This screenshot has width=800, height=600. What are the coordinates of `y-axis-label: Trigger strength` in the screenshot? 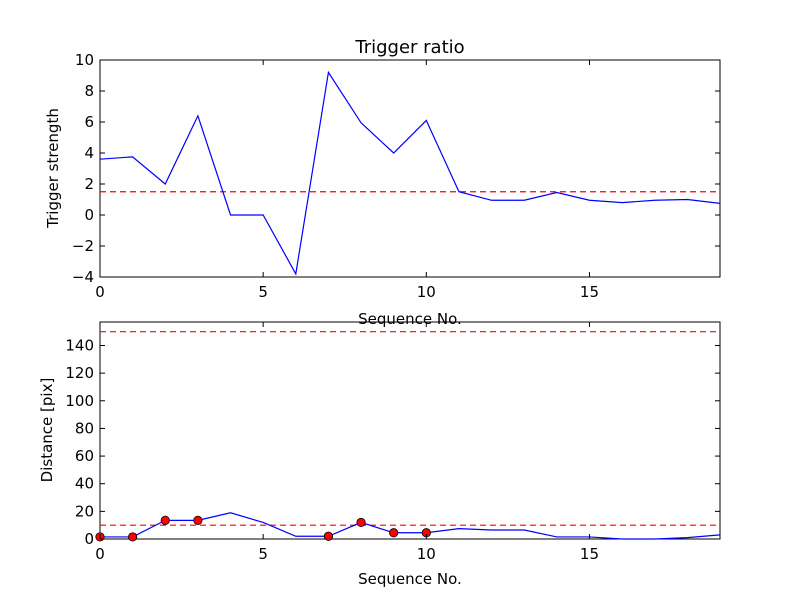 It's located at (53, 168).